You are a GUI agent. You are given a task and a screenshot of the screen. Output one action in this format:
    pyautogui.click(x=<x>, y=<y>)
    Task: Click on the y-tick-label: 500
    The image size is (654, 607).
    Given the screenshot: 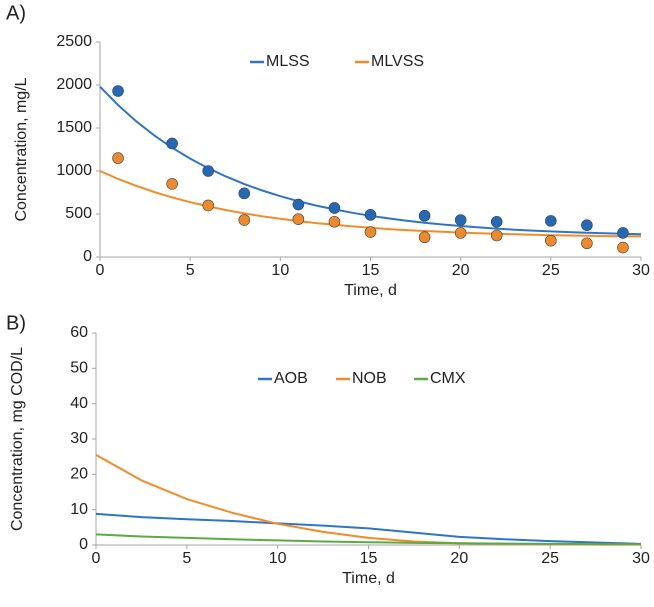 What is the action you would take?
    pyautogui.click(x=78, y=213)
    